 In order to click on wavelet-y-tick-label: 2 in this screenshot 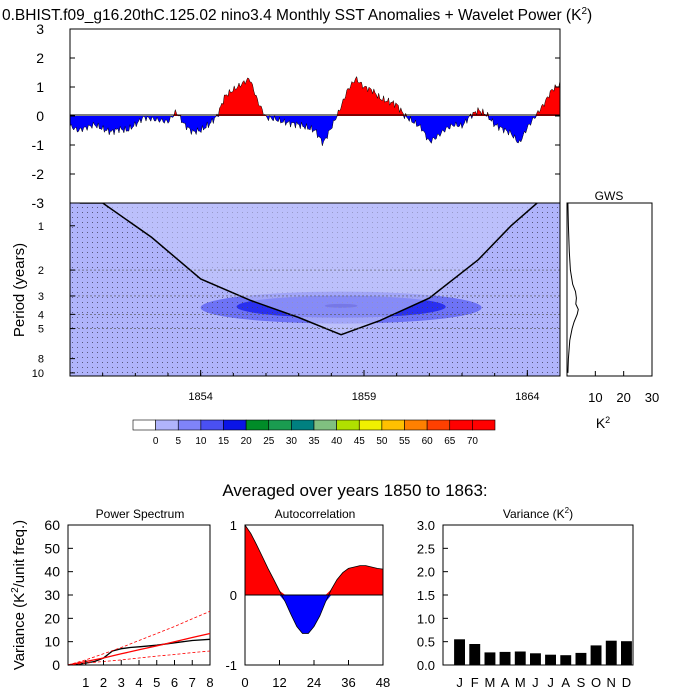, I will do `click(41, 271)`.